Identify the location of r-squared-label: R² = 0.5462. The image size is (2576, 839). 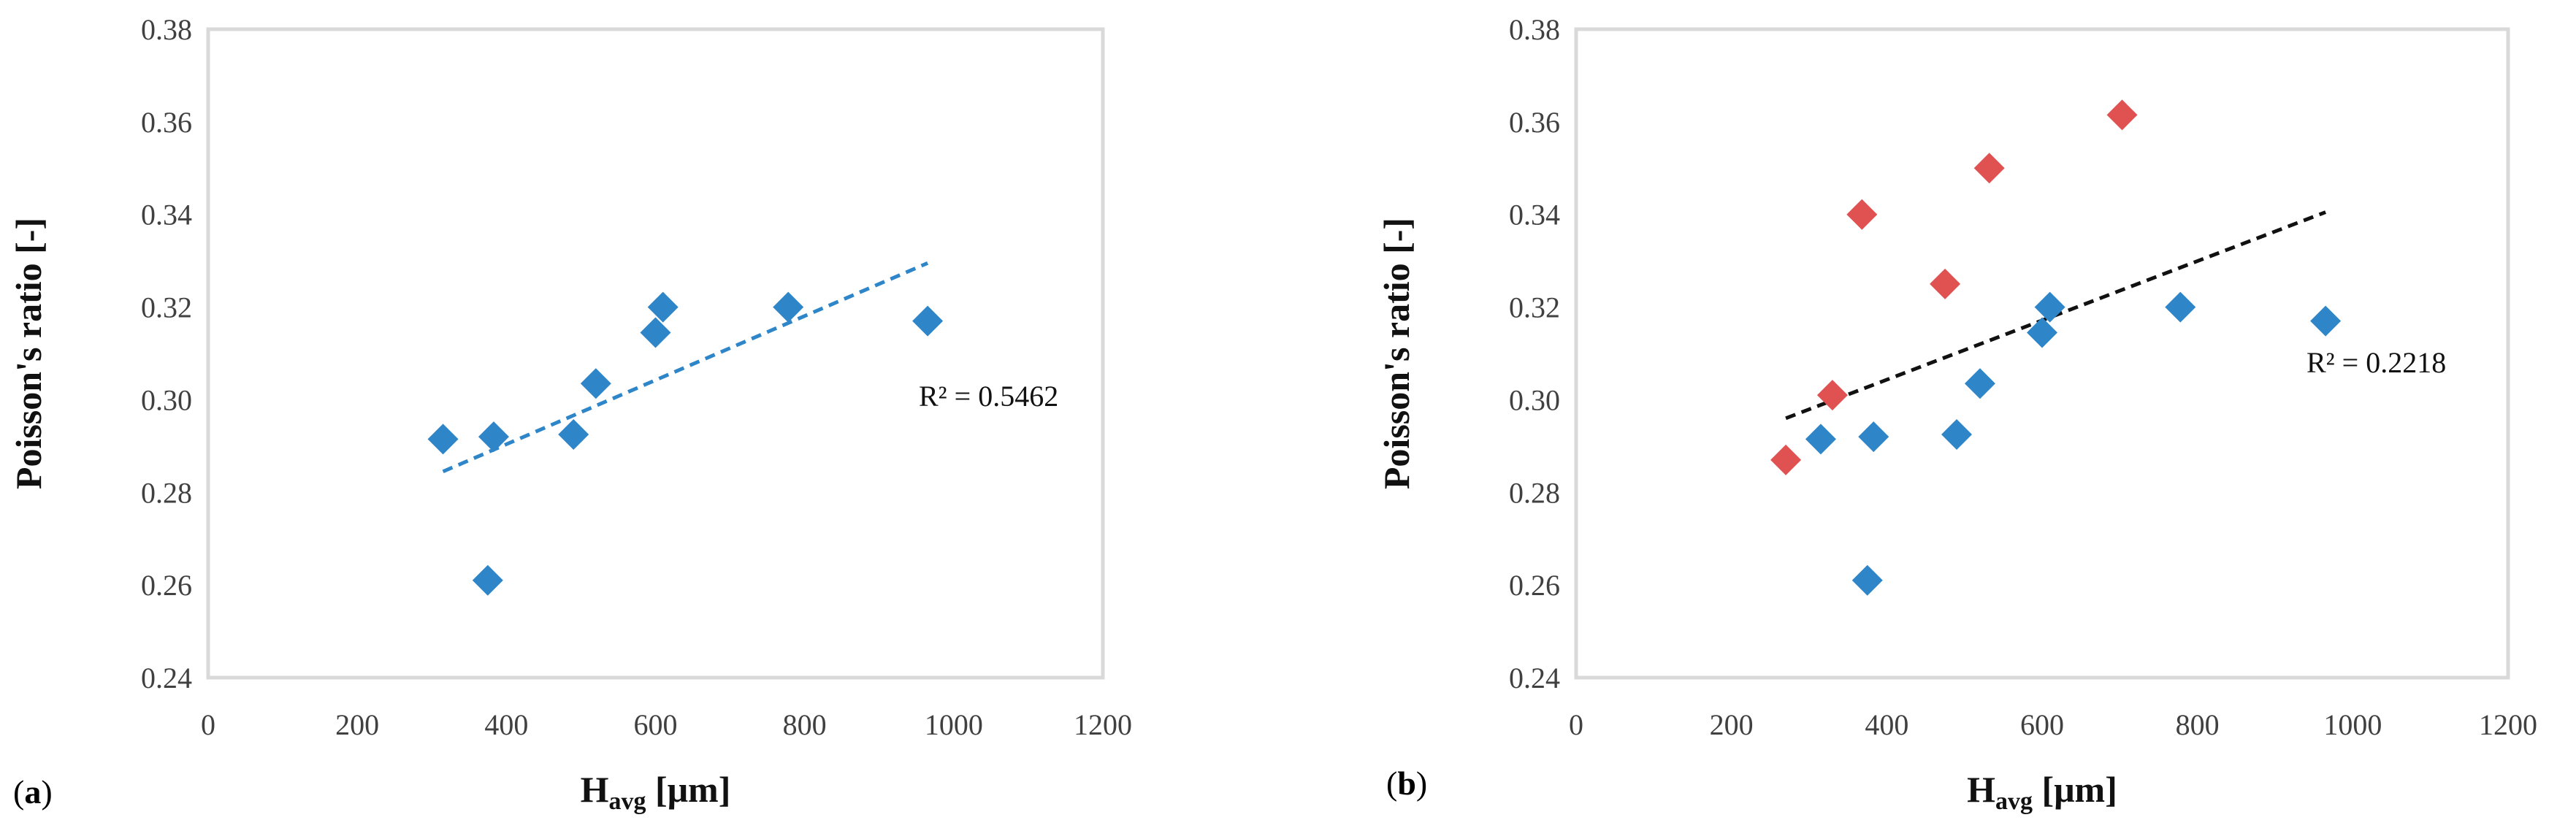
(988, 396).